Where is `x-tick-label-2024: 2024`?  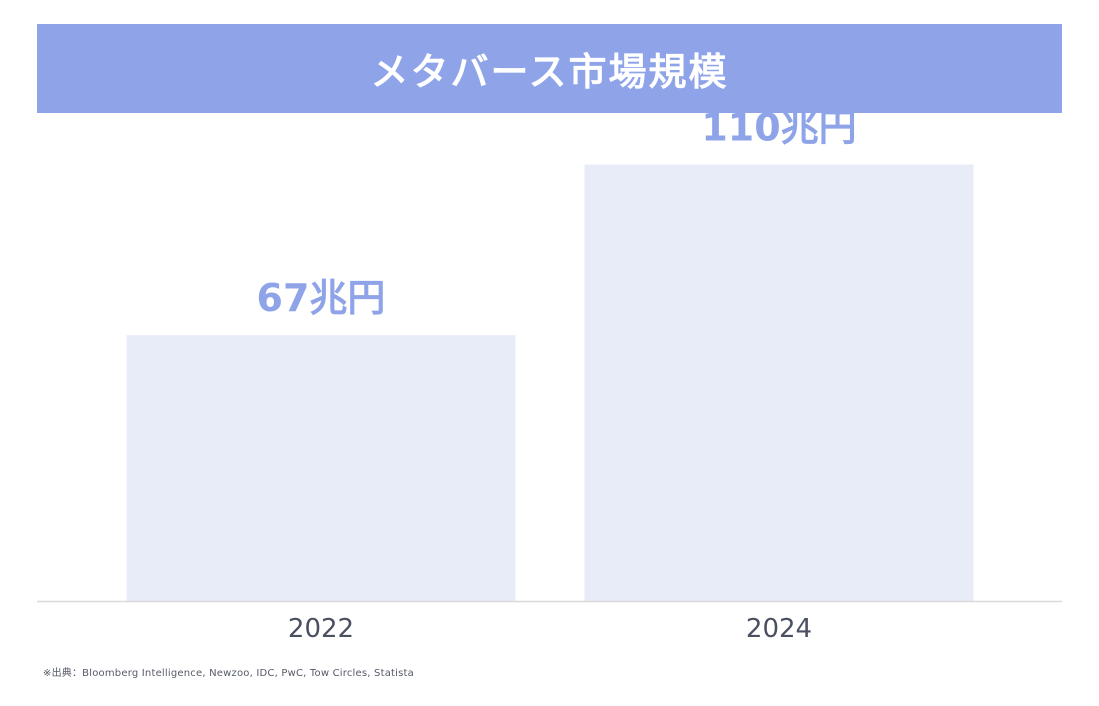
x-tick-label-2024: 2024 is located at coordinates (779, 629).